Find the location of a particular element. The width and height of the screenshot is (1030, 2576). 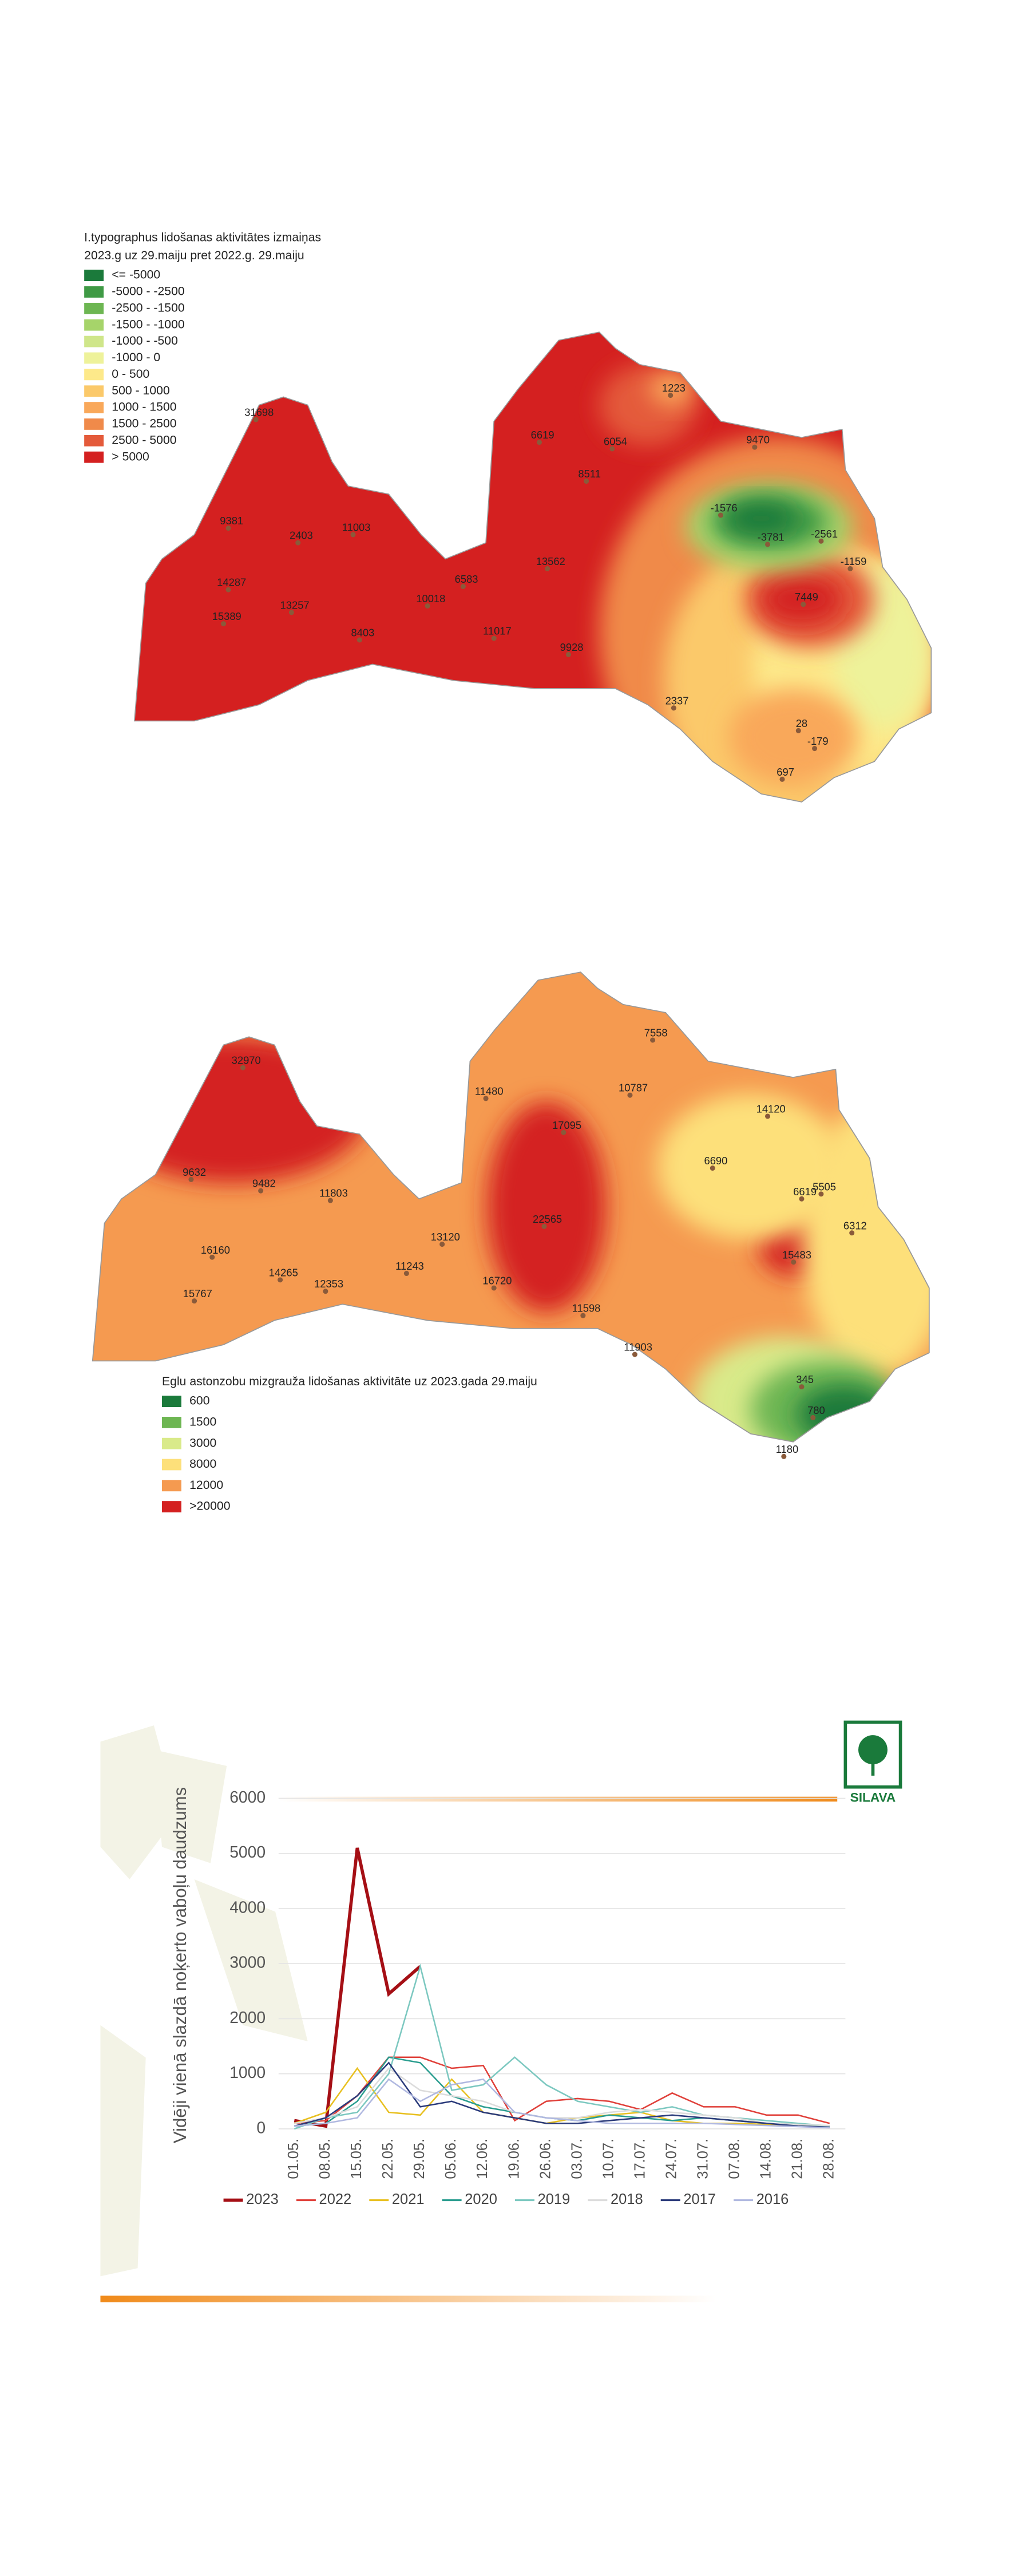

y-tick-label: 0 is located at coordinates (261, 2127).